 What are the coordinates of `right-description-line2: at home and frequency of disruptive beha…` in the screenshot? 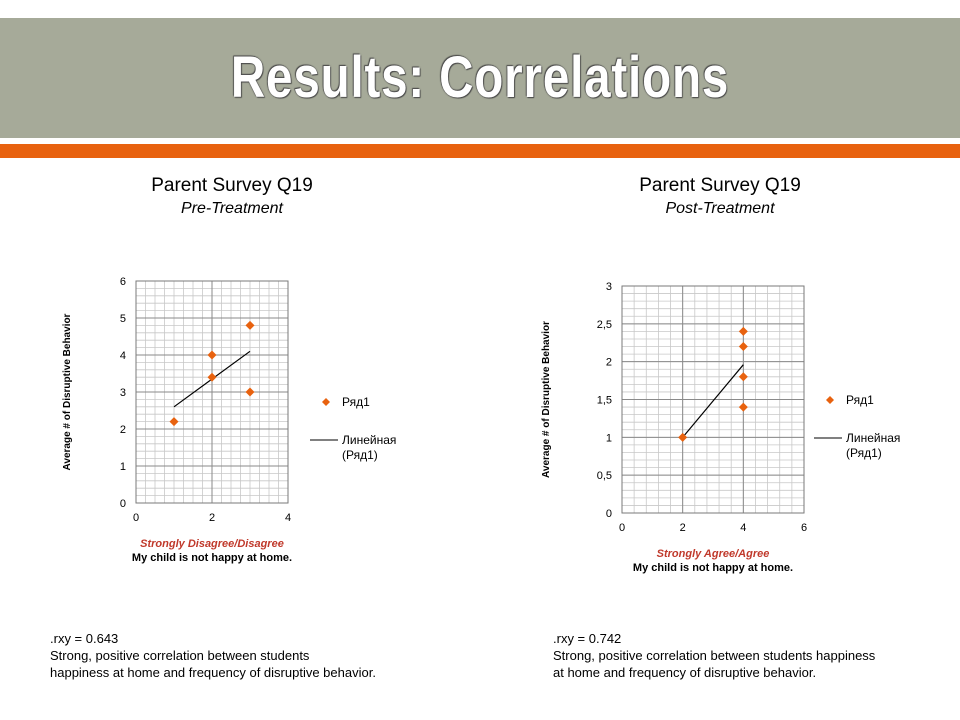 It's located at (685, 672).